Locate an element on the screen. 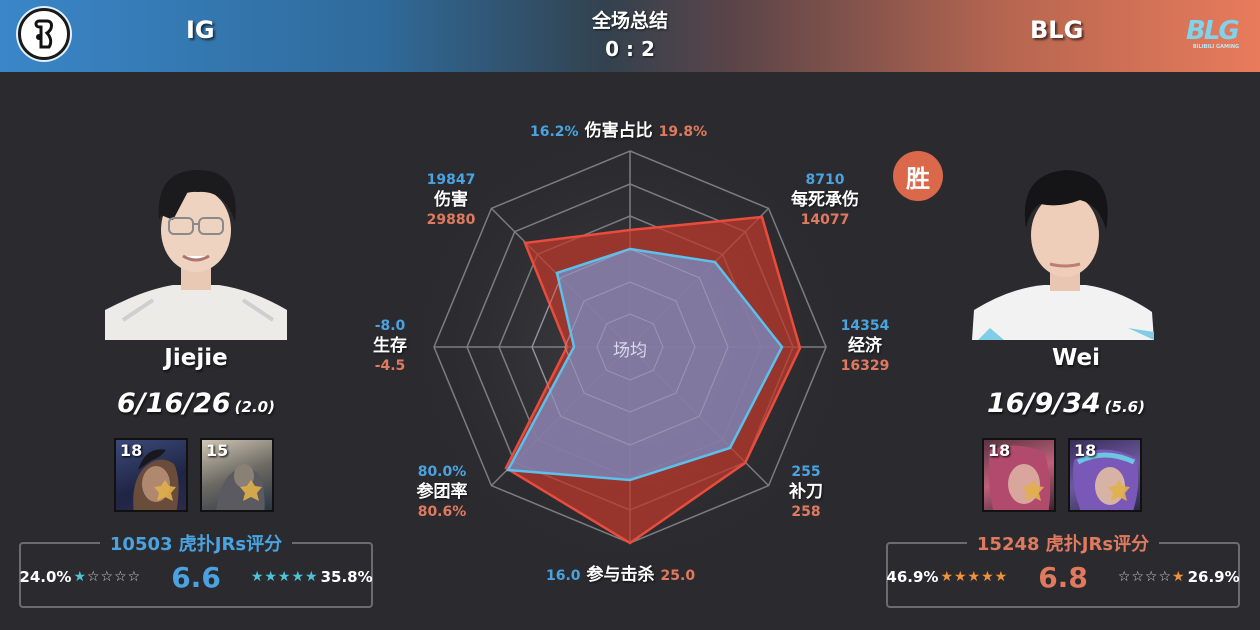  star-rating-low-icon: ☆☆☆☆★ is located at coordinates (1151, 577).